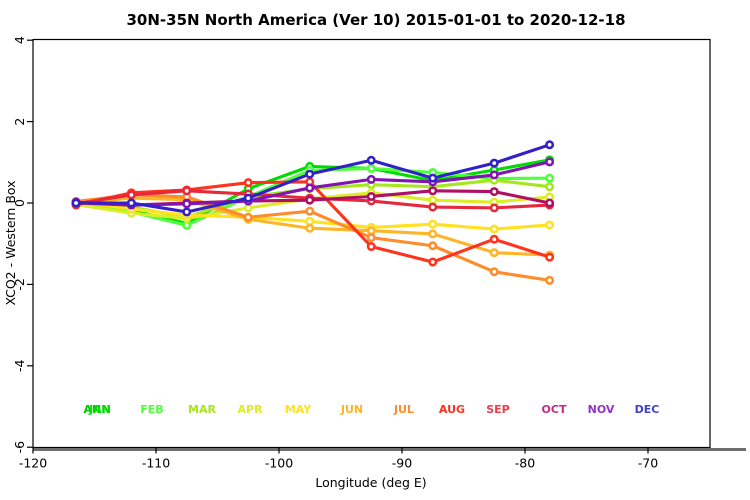  Describe the element at coordinates (370, 482) in the screenshot. I see `x-axis-title: Longitude (deg E)` at that location.